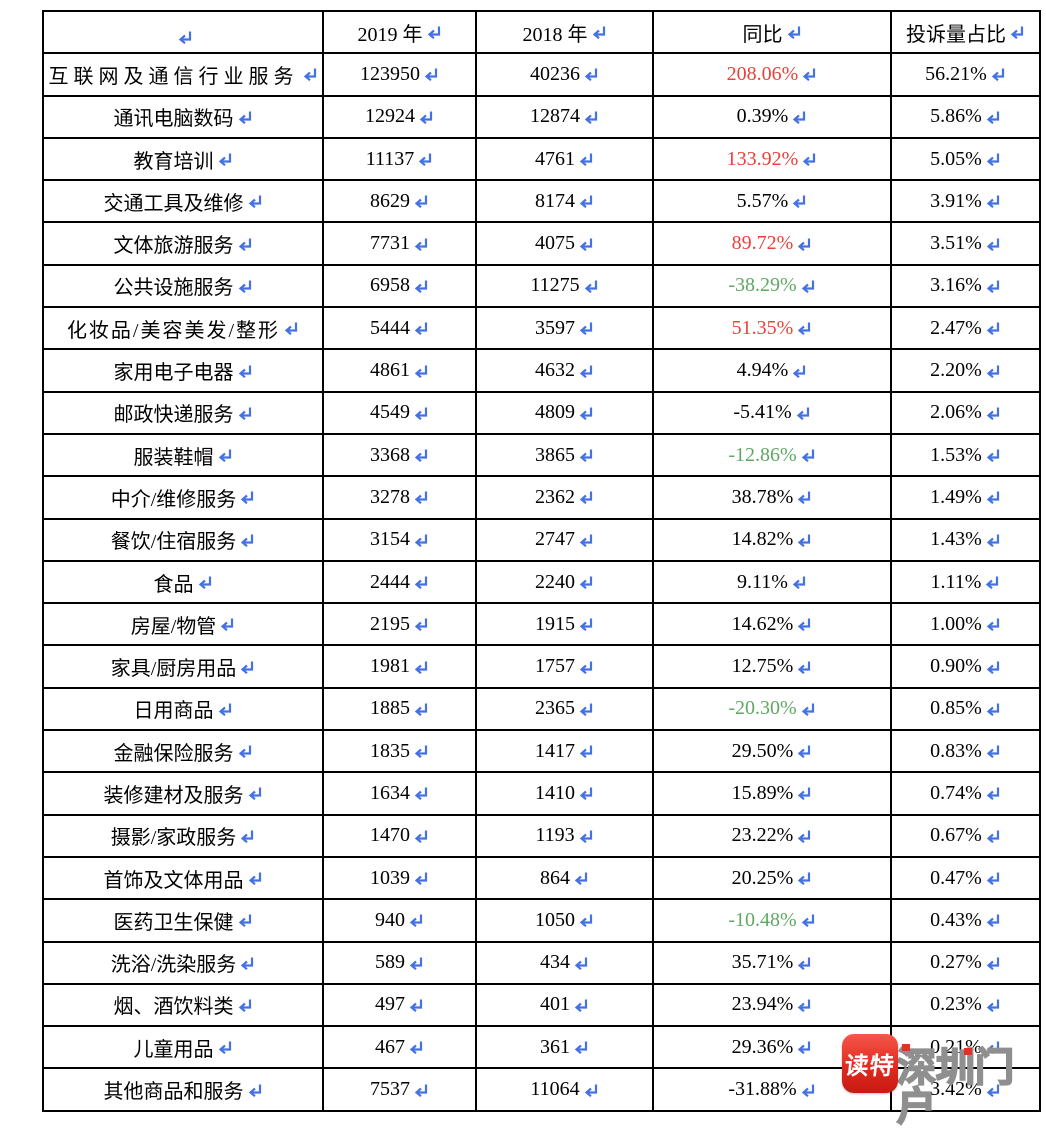  I want to click on yoy-value: -5.41%, so click(762, 412).